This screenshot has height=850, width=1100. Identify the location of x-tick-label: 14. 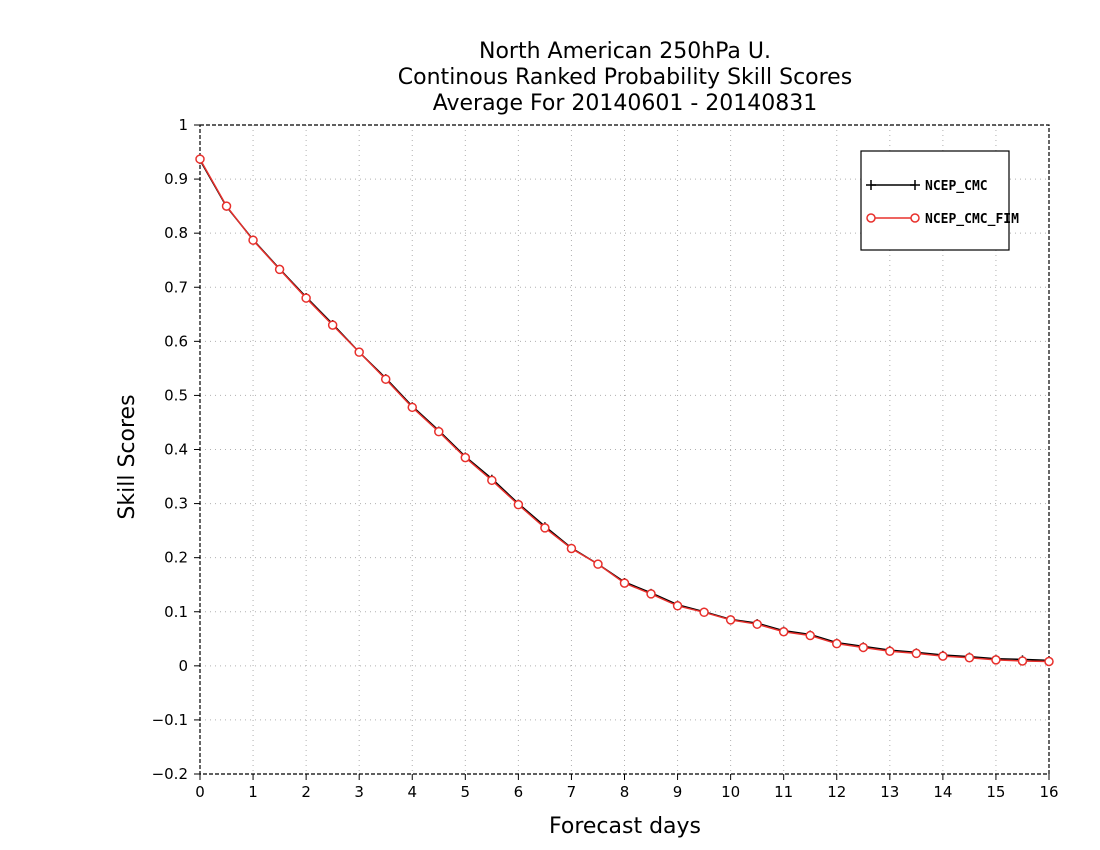
(942, 792).